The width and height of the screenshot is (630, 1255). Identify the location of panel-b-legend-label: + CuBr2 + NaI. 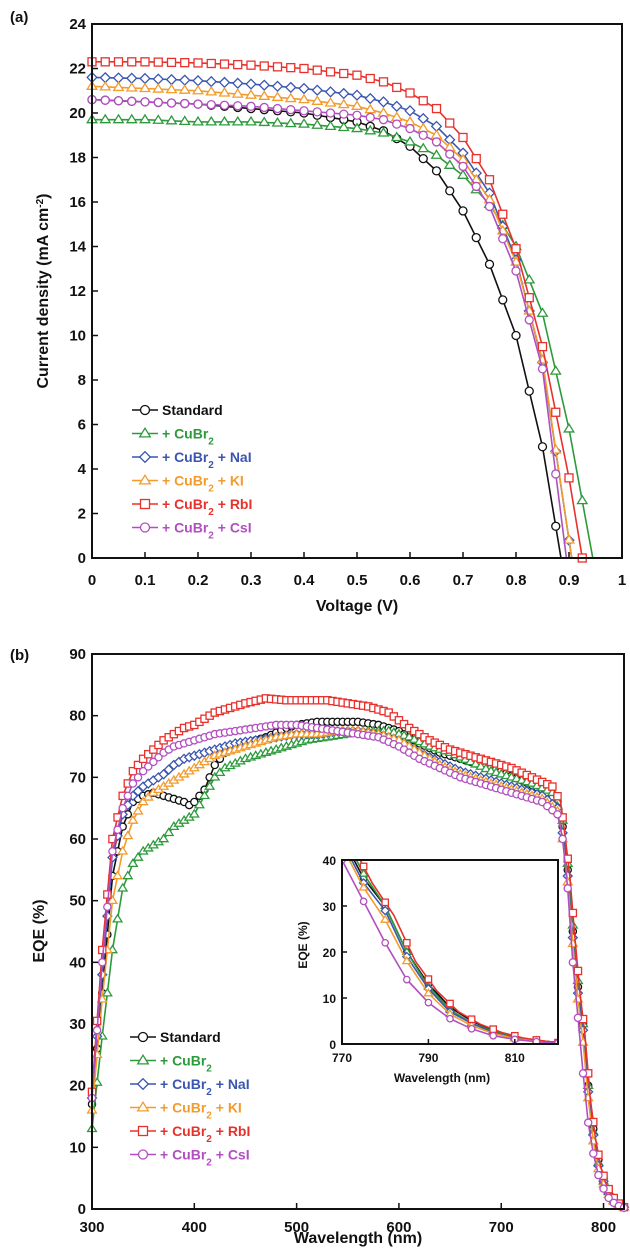
(205, 1087).